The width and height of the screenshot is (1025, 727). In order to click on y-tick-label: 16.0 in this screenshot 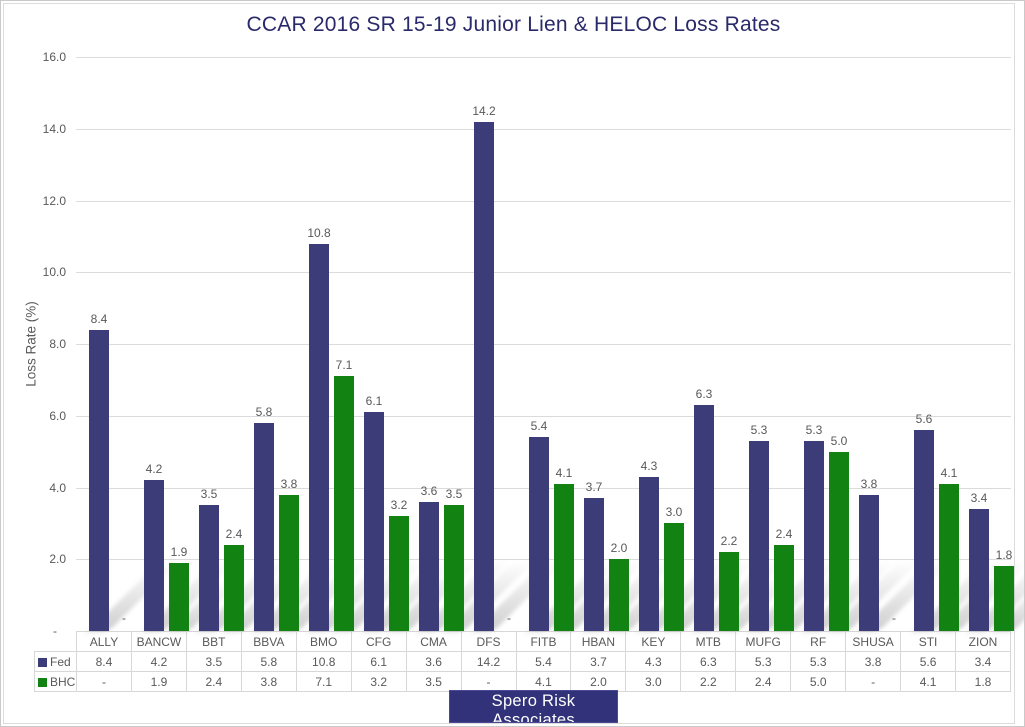, I will do `click(54, 57)`.